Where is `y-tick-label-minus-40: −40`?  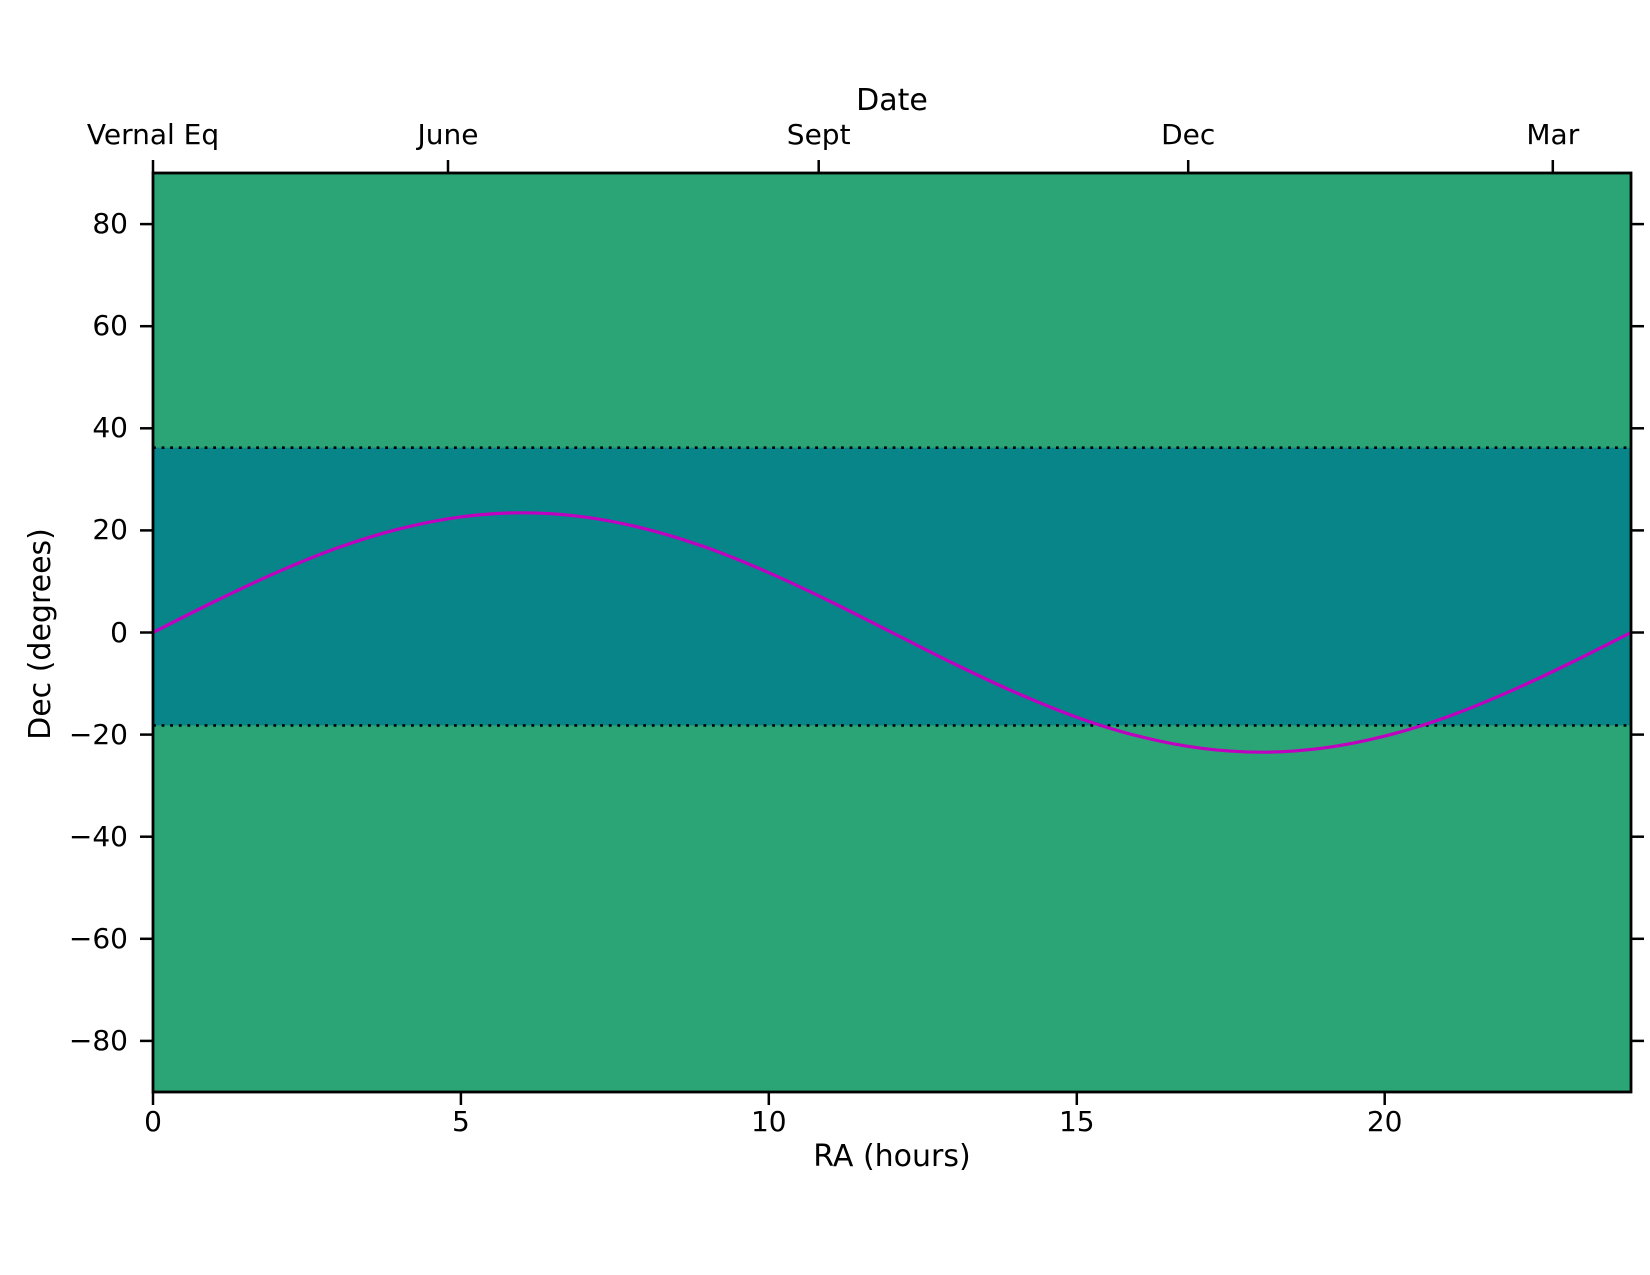 y-tick-label-minus-40: −40 is located at coordinates (98, 836).